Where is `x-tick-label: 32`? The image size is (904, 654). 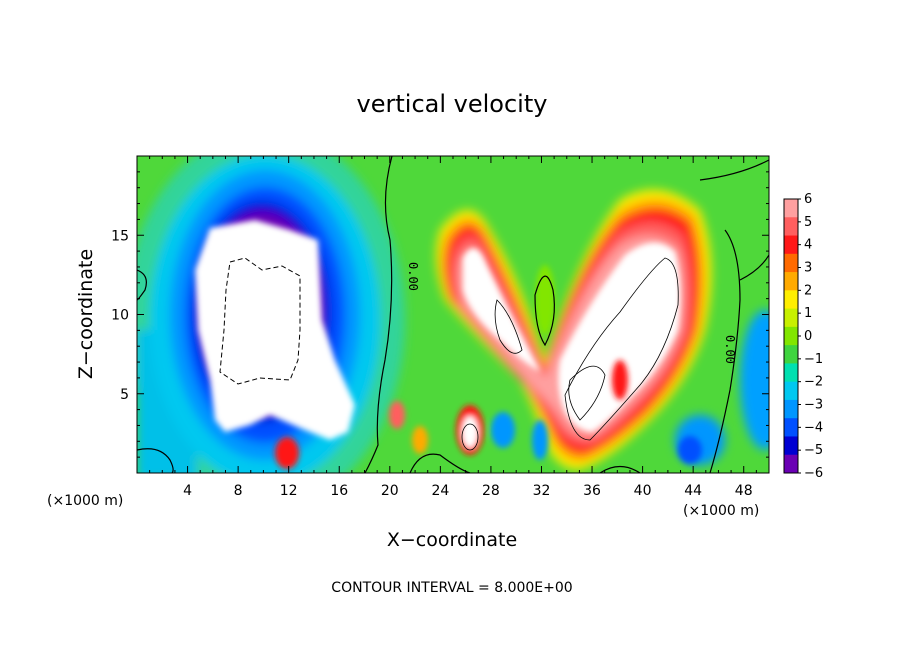 x-tick-label: 32 is located at coordinates (542, 491).